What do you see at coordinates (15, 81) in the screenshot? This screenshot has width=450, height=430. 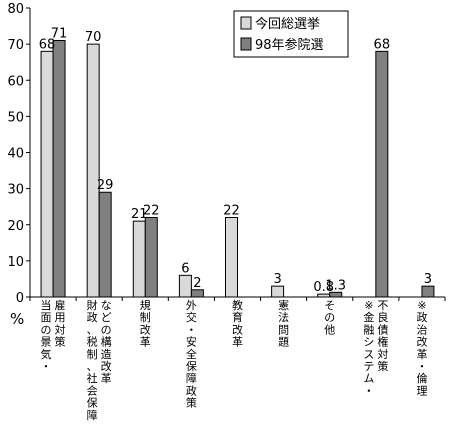 I see `y-tick-label: 60` at bounding box center [15, 81].